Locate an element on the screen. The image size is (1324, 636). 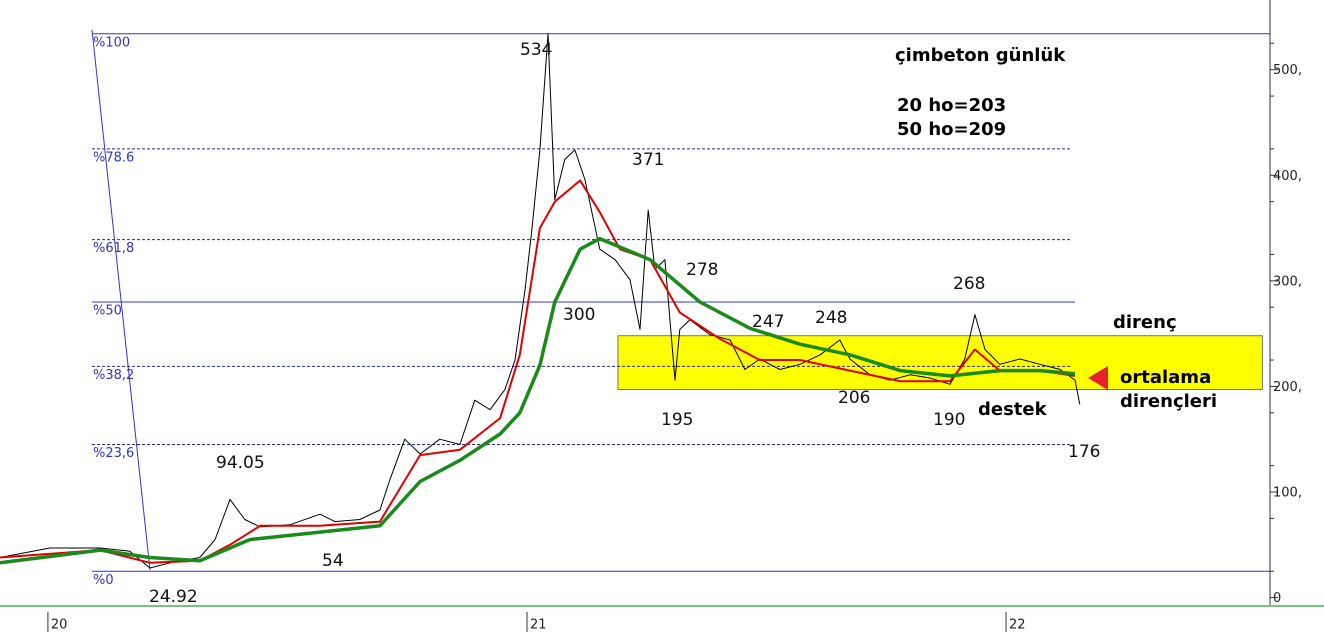
note: dirençleri is located at coordinates (1168, 401).